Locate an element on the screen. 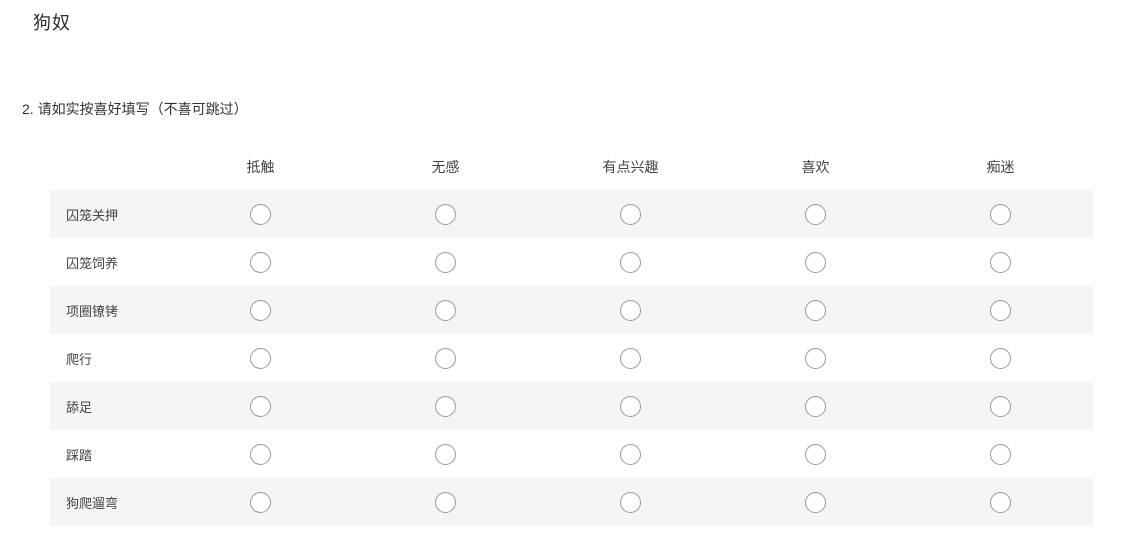  row-label: 囚笼饲养 is located at coordinates (92, 263).